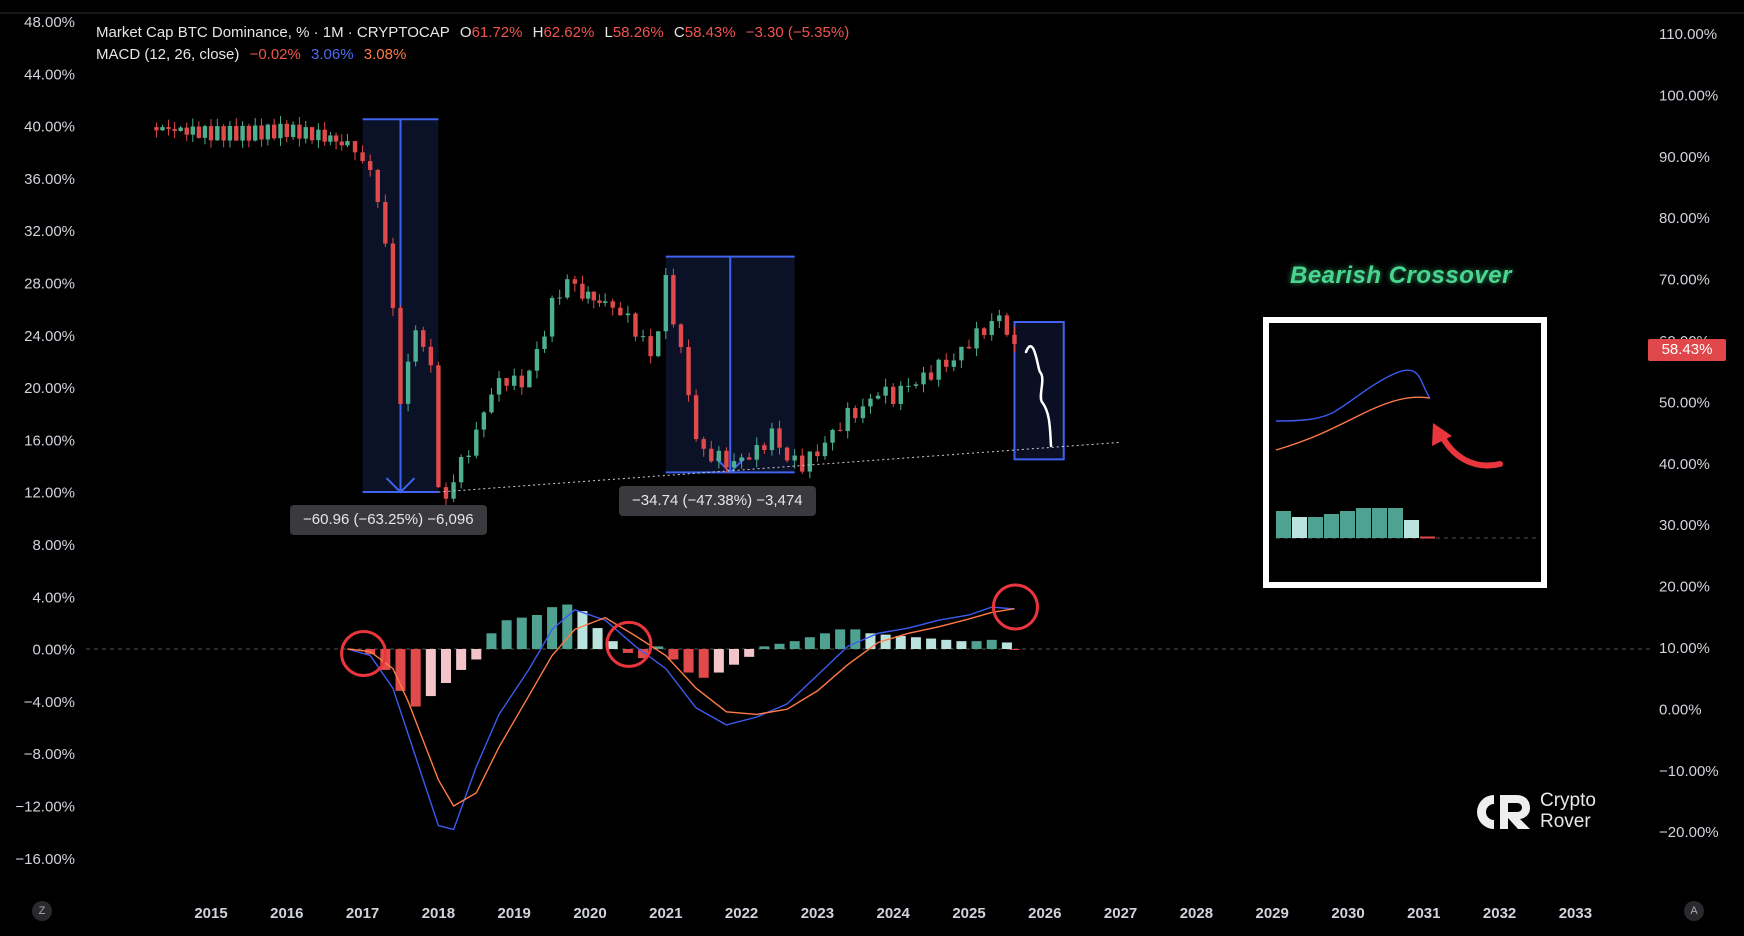 The height and width of the screenshot is (936, 1744). Describe the element at coordinates (797, 32) in the screenshot. I see `price-change: −3.30 (−5.35%)` at that location.